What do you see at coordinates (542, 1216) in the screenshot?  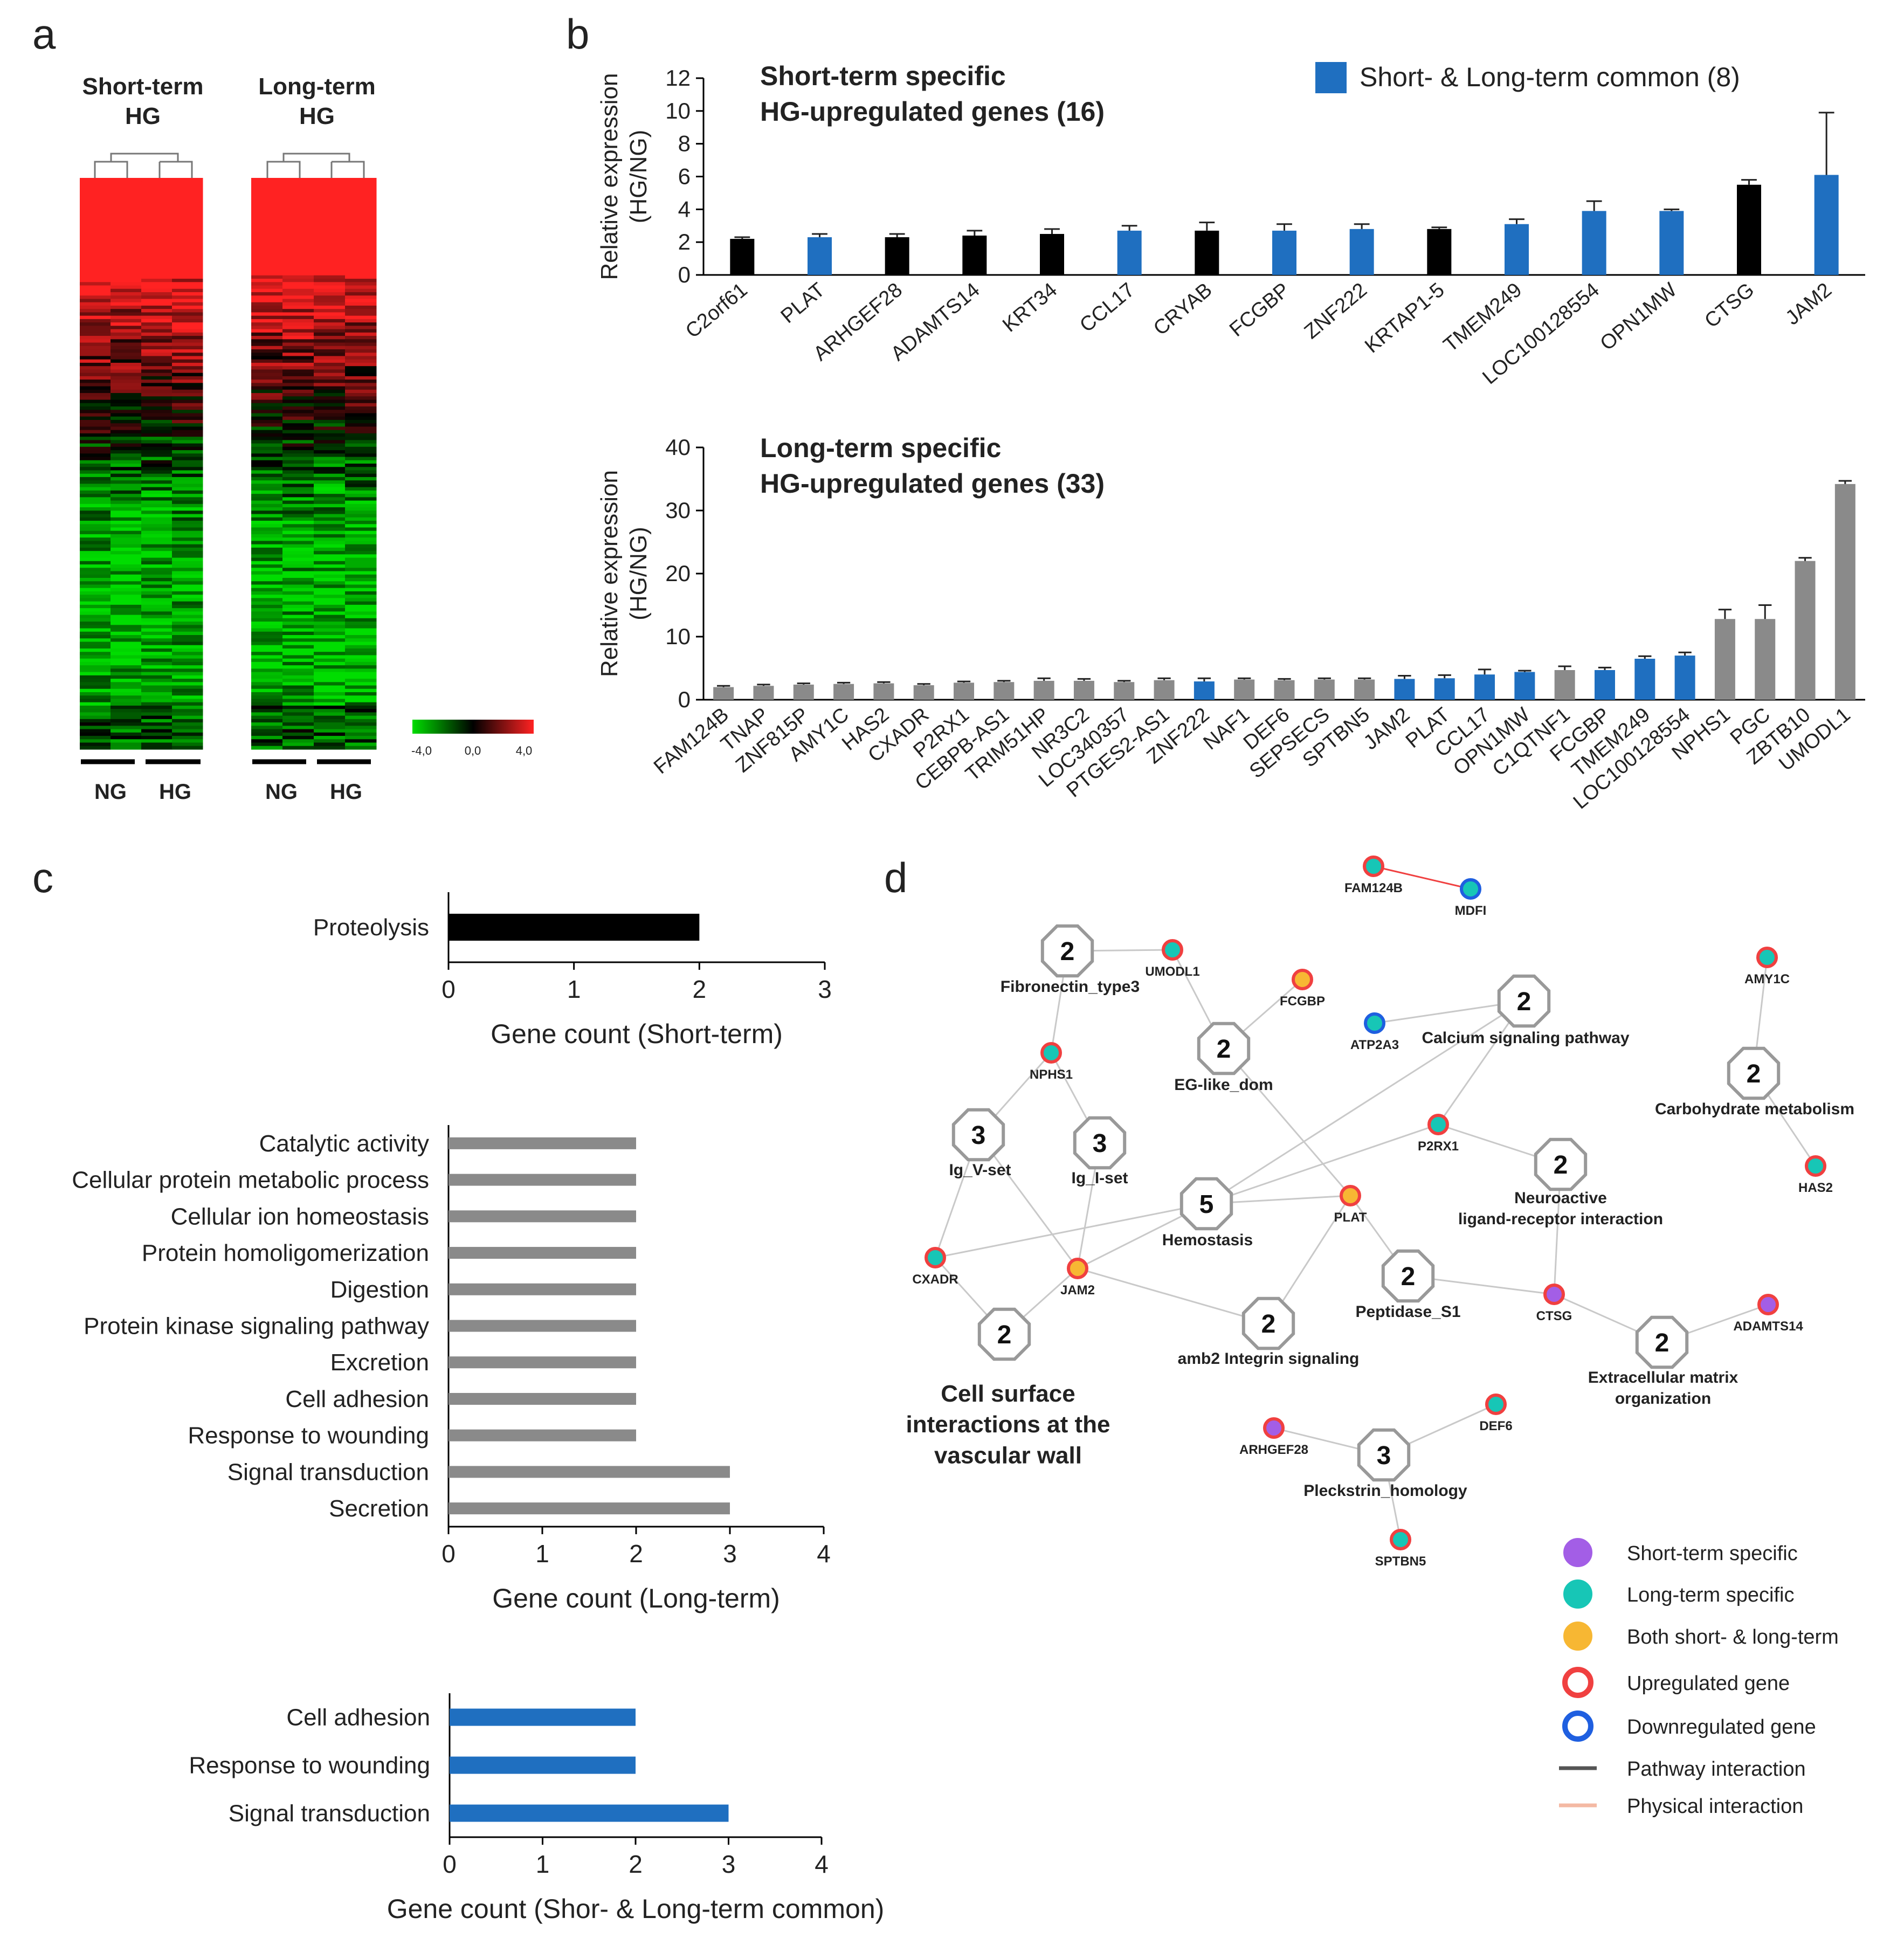 I see `bar-Cellular ion homeostasis` at bounding box center [542, 1216].